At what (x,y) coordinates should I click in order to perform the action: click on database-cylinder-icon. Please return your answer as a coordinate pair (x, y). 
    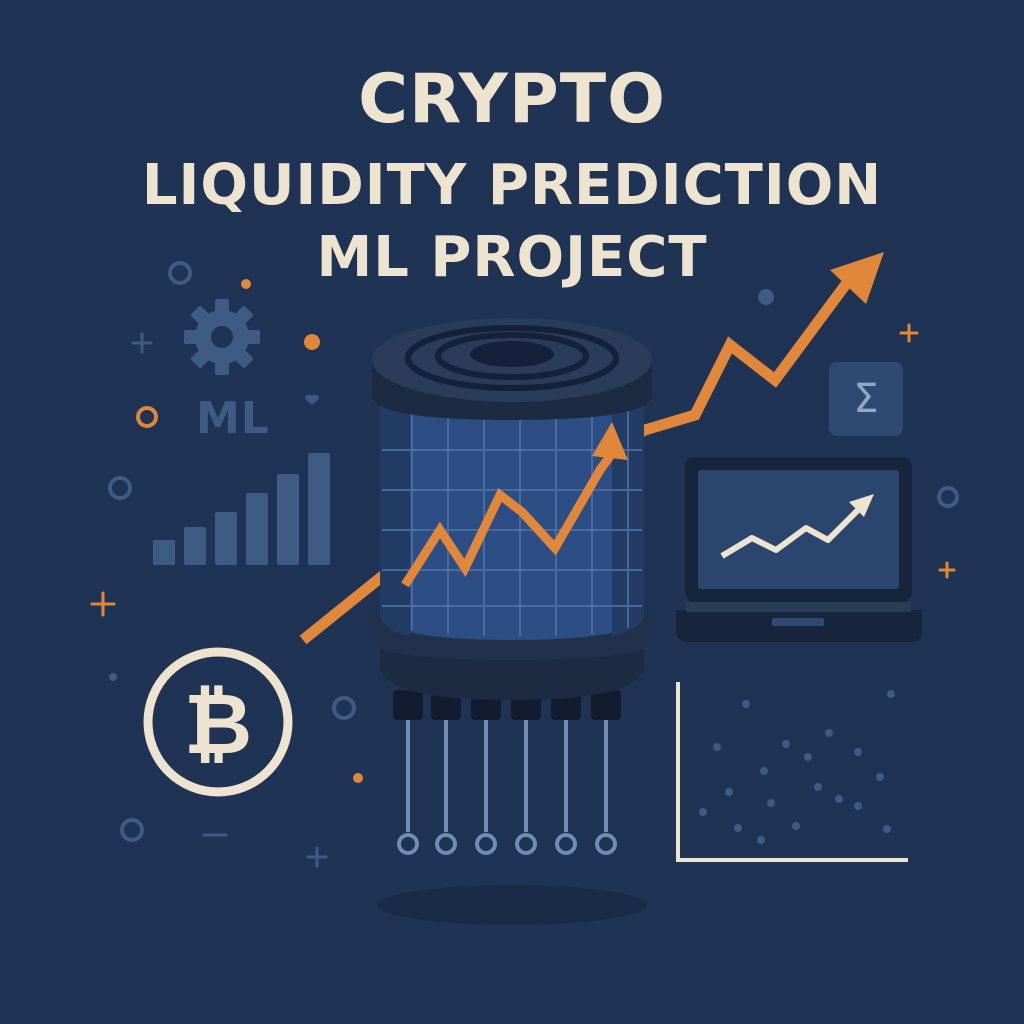
    Looking at the image, I should click on (512, 586).